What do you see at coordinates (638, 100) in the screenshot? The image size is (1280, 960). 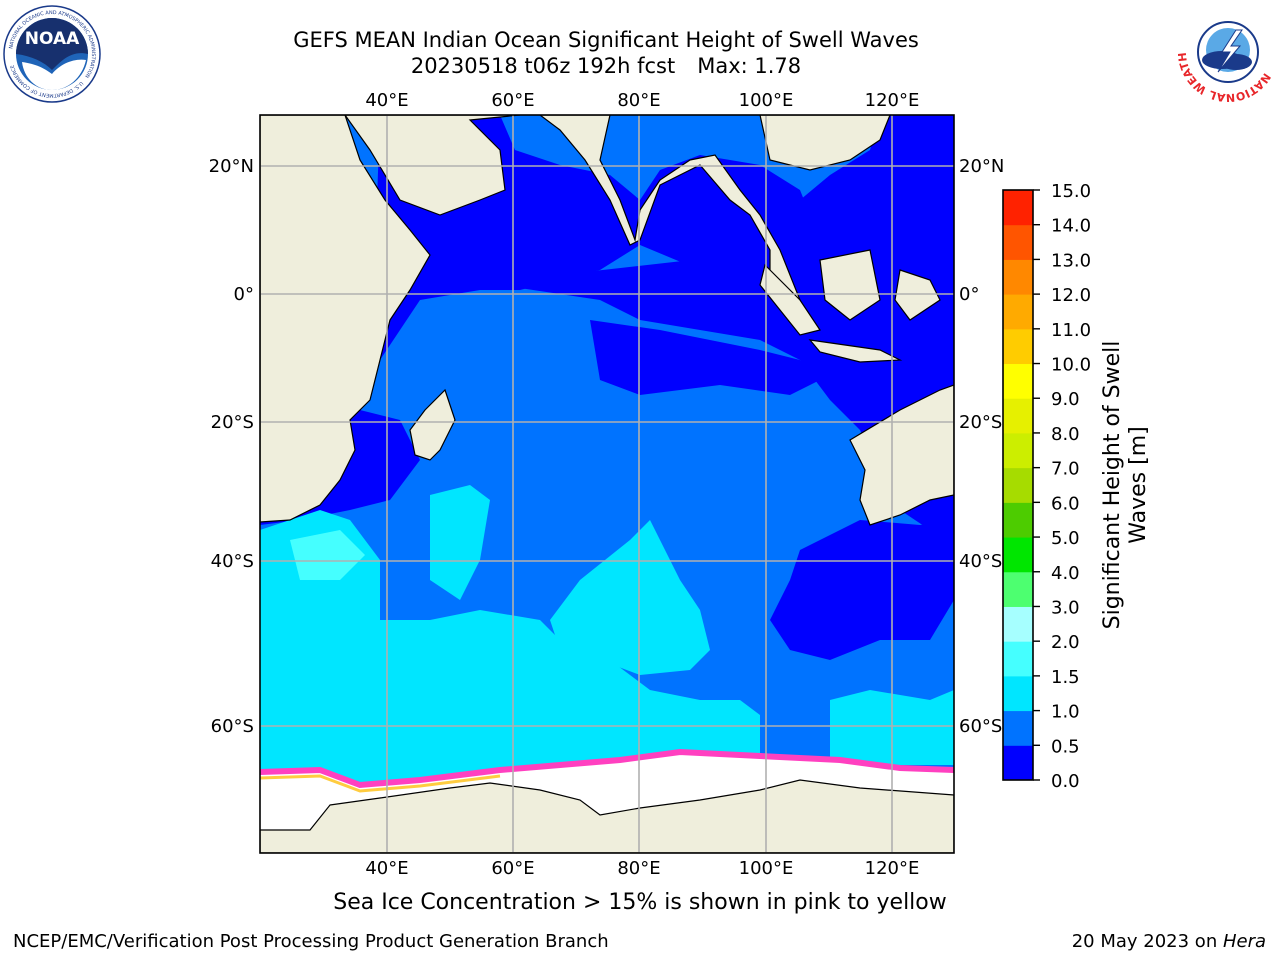 I see `lon-tick-top-2: 80°E` at bounding box center [638, 100].